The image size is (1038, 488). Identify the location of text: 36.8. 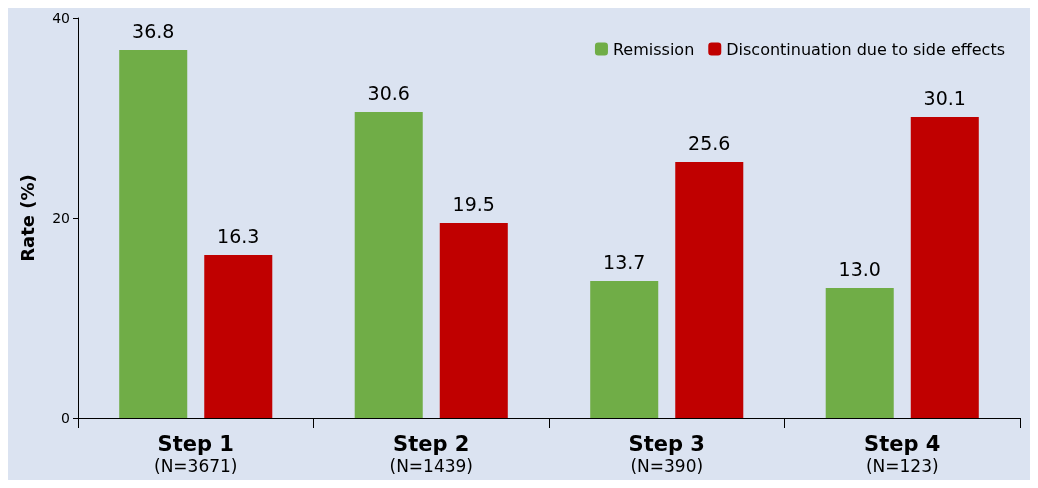
(153, 30).